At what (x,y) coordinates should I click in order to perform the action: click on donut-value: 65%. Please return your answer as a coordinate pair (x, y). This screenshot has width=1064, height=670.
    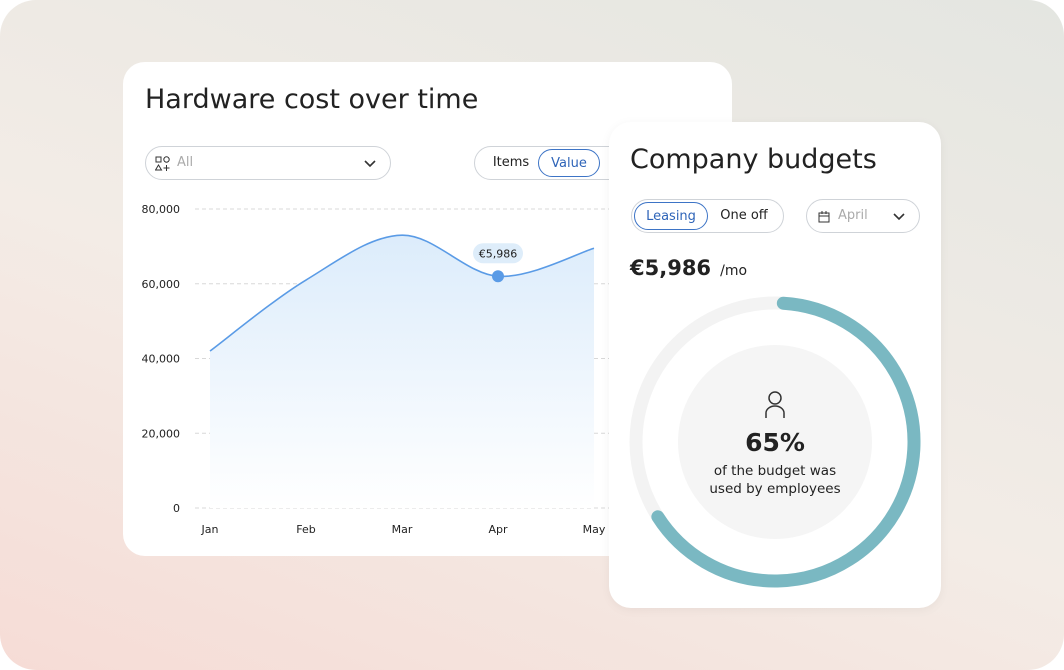
    Looking at the image, I should click on (775, 442).